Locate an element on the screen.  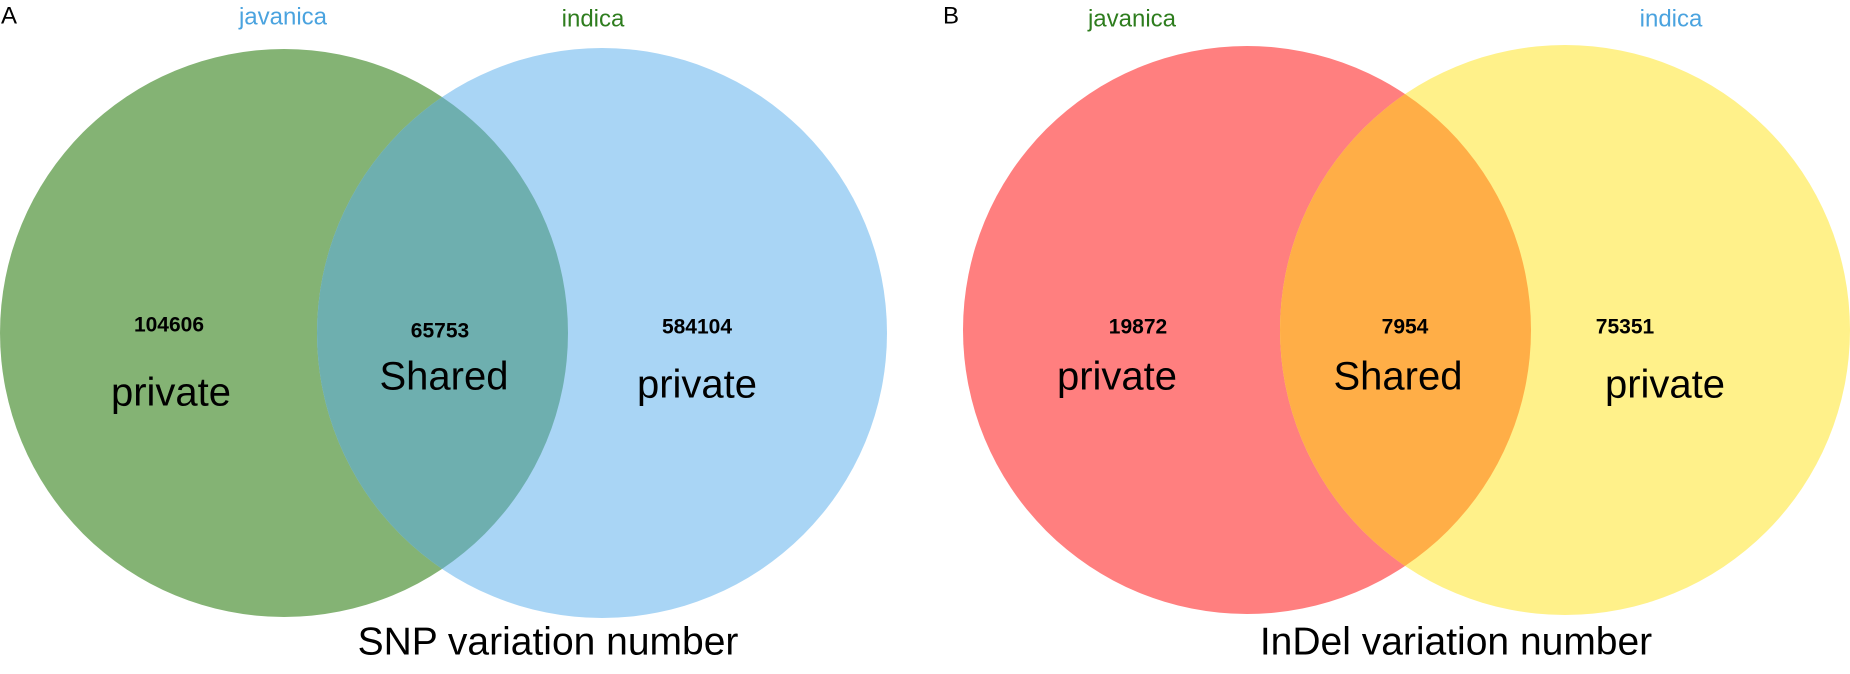
chart-title: InDel variation number is located at coordinates (1456, 641).